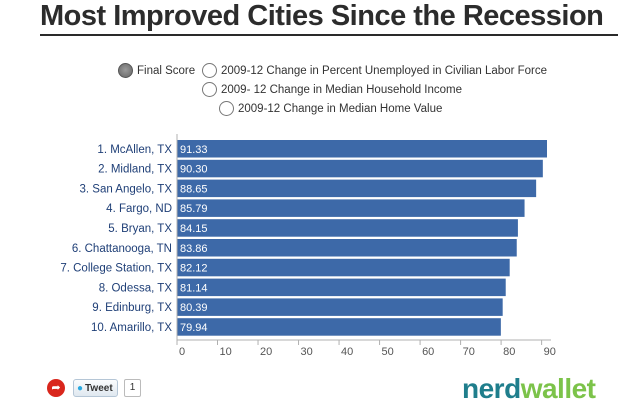 This screenshot has width=640, height=414. I want to click on tweet-button: ● Tweet, so click(95, 388).